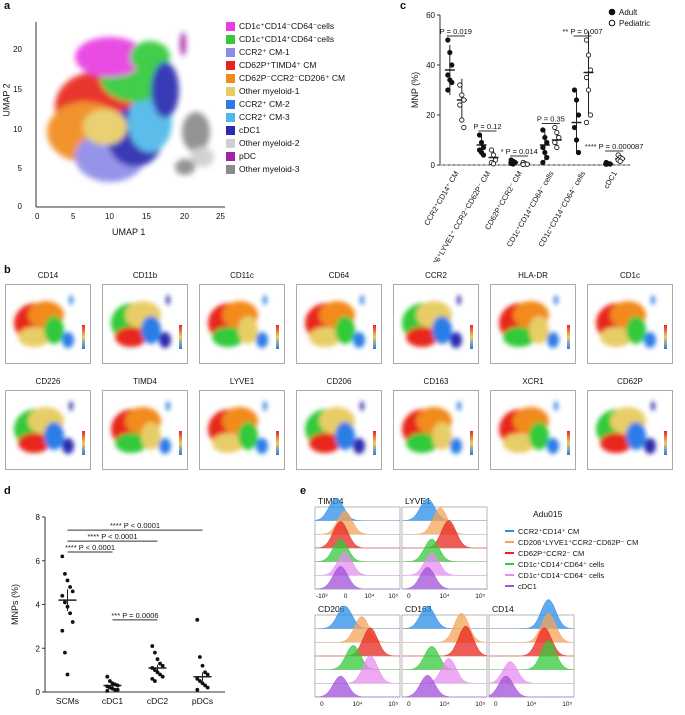 This screenshot has width=685, height=715. I want to click on category-label: cDC2, so click(158, 701).